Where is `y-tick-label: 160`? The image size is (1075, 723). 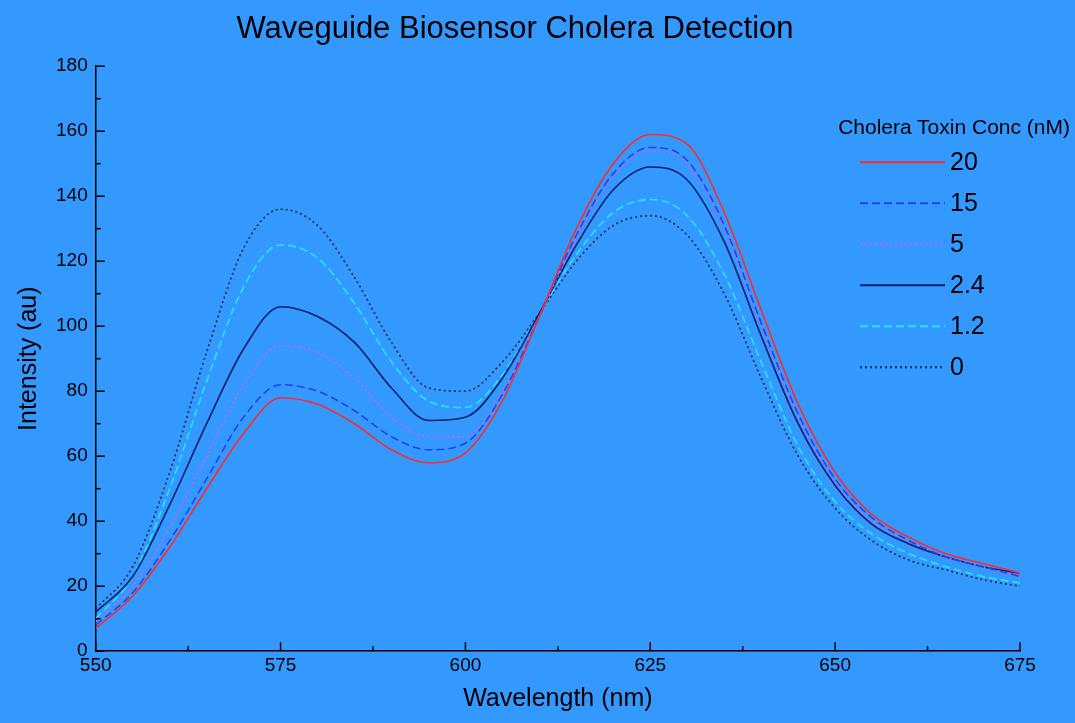 y-tick-label: 160 is located at coordinates (72, 130).